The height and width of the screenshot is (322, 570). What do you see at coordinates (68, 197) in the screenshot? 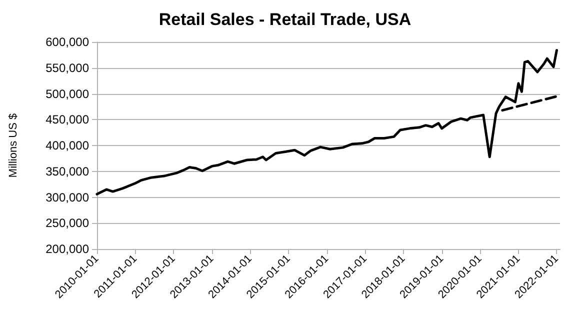
I see `y-tick-label: 300,000` at bounding box center [68, 197].